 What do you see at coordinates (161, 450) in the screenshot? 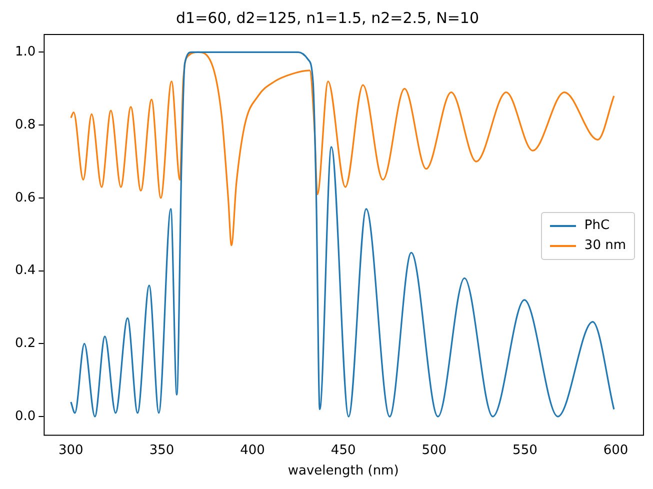
I see `x-tick-label: 350` at bounding box center [161, 450].